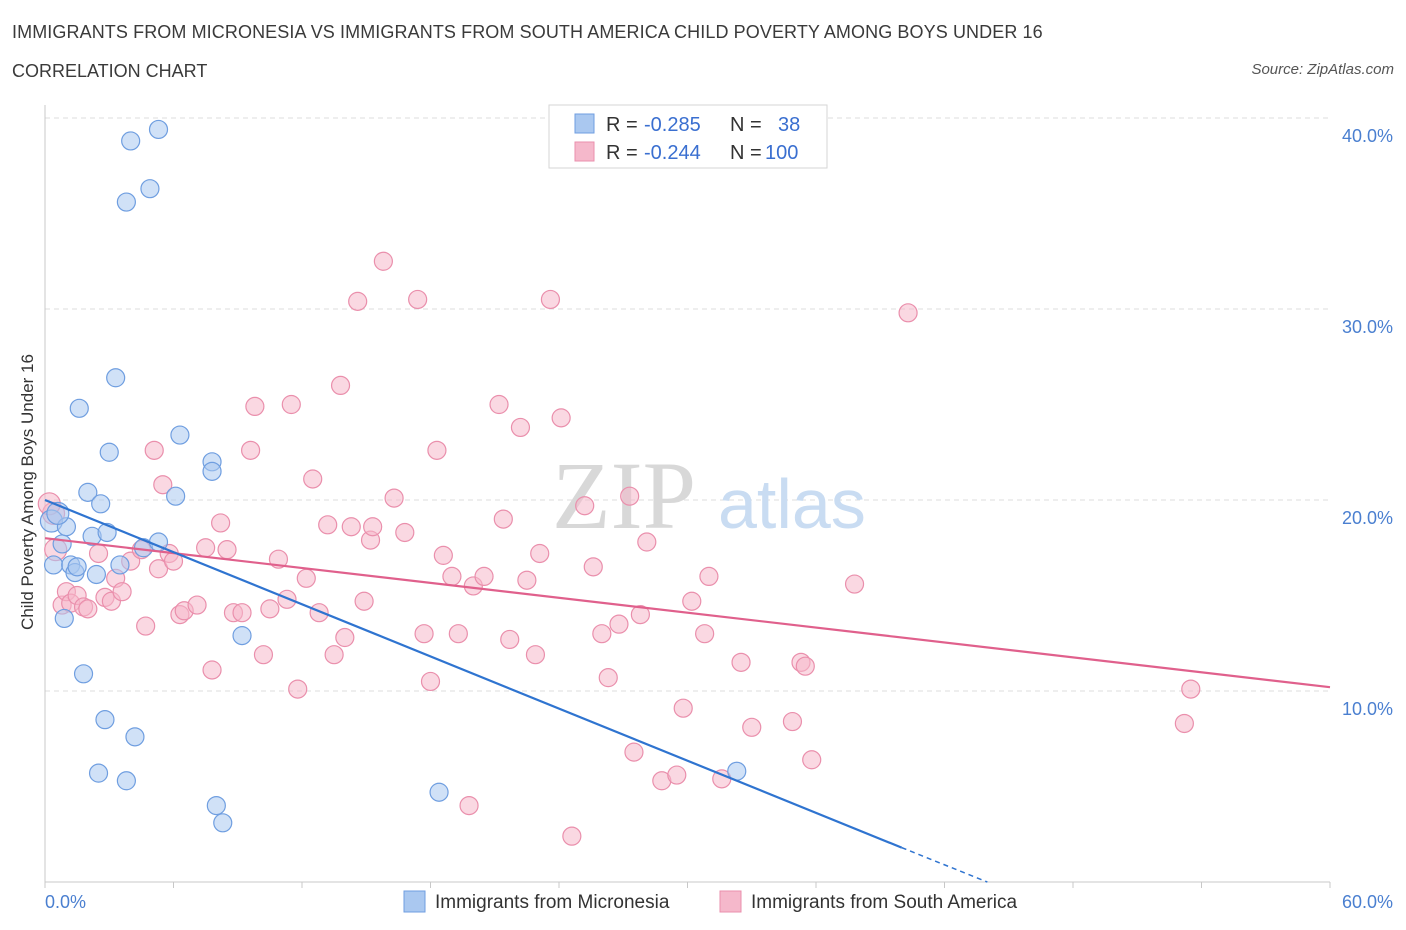 The image size is (1406, 930). Describe the element at coordinates (792, 504) in the screenshot. I see `watermark-atlas: atlas` at that location.